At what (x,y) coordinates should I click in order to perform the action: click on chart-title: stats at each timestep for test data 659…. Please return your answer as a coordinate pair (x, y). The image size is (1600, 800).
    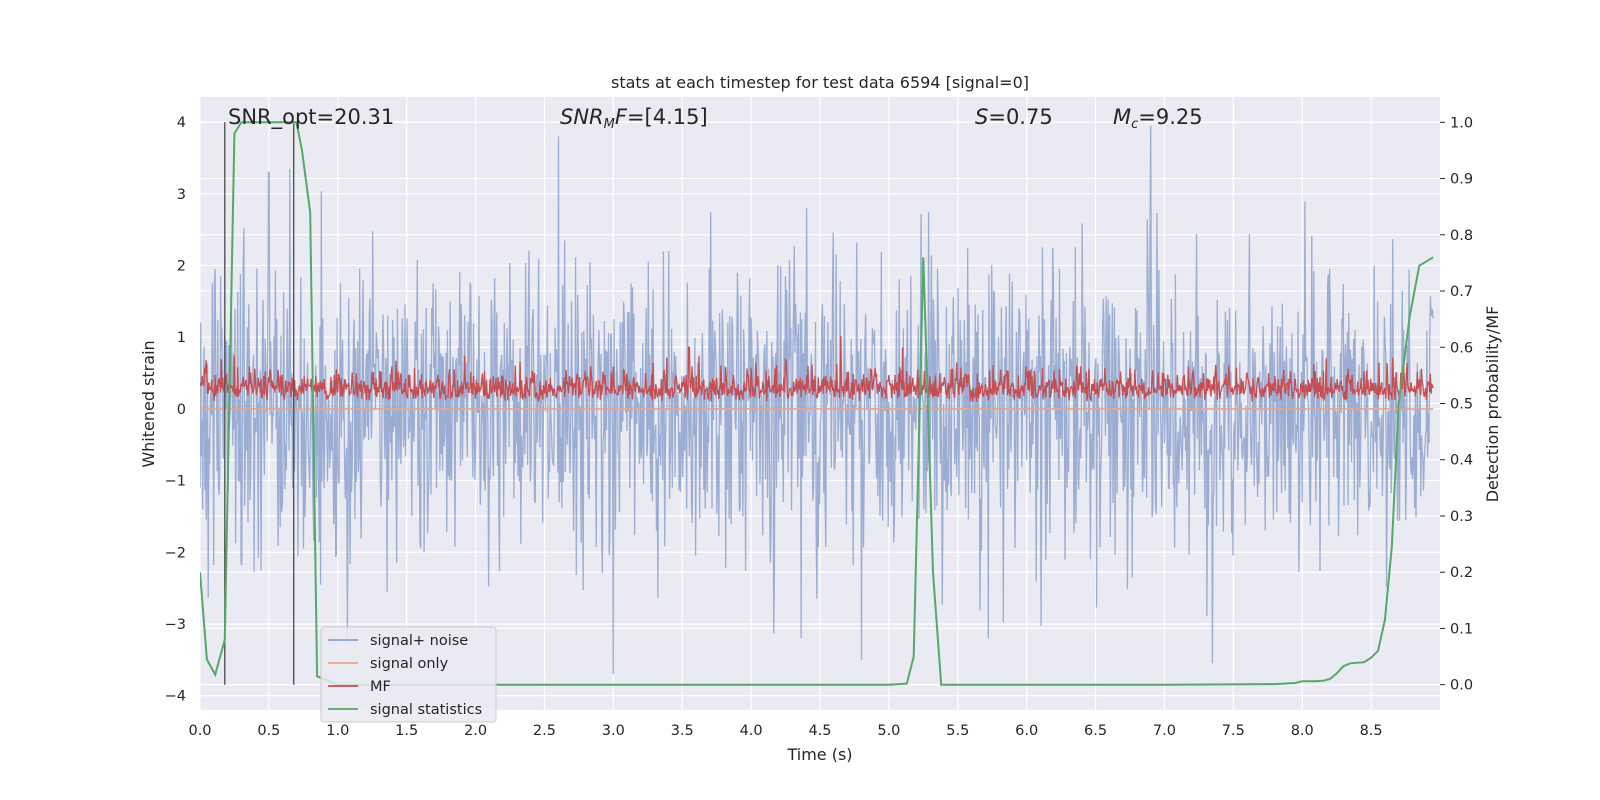
    Looking at the image, I should click on (820, 82).